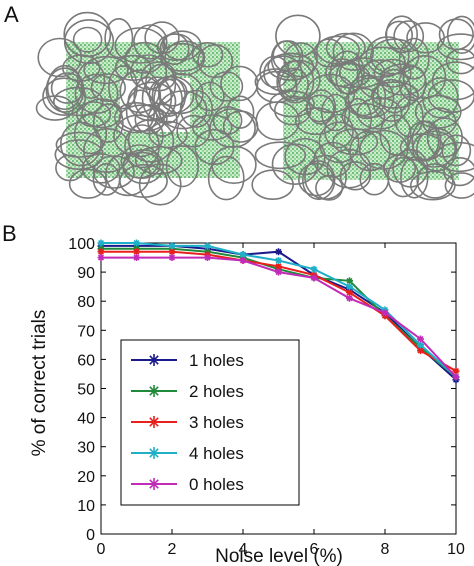 This screenshot has height=566, width=474. Describe the element at coordinates (11, 14) in the screenshot. I see `panel-a-label: A` at that location.